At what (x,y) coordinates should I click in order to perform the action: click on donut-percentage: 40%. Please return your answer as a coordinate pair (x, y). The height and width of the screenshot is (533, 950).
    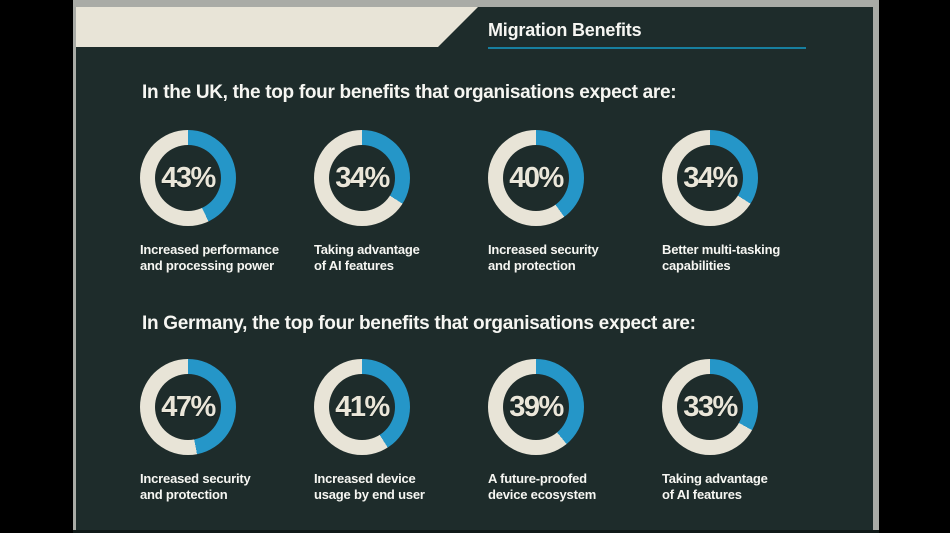
    Looking at the image, I should click on (536, 177).